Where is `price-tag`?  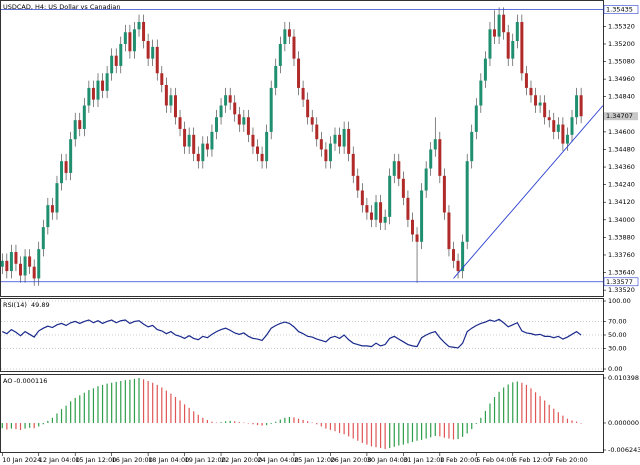
price-tag is located at coordinates (621, 282).